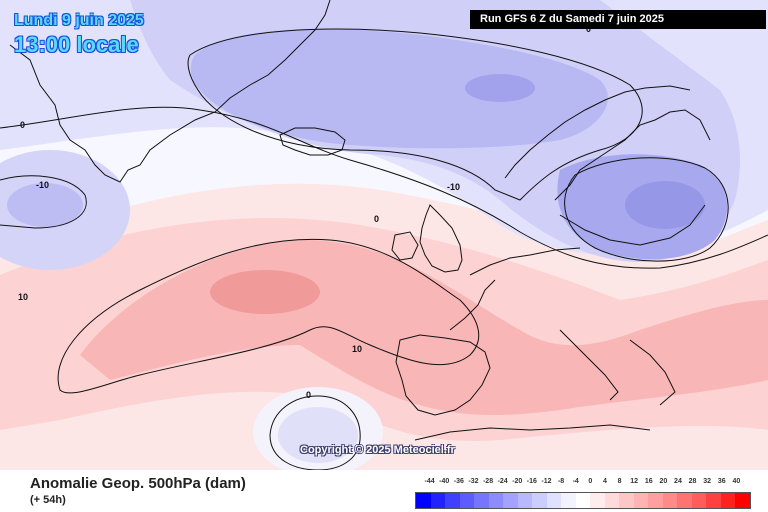 The image size is (768, 512). I want to click on continental-coast, so click(525, 261).